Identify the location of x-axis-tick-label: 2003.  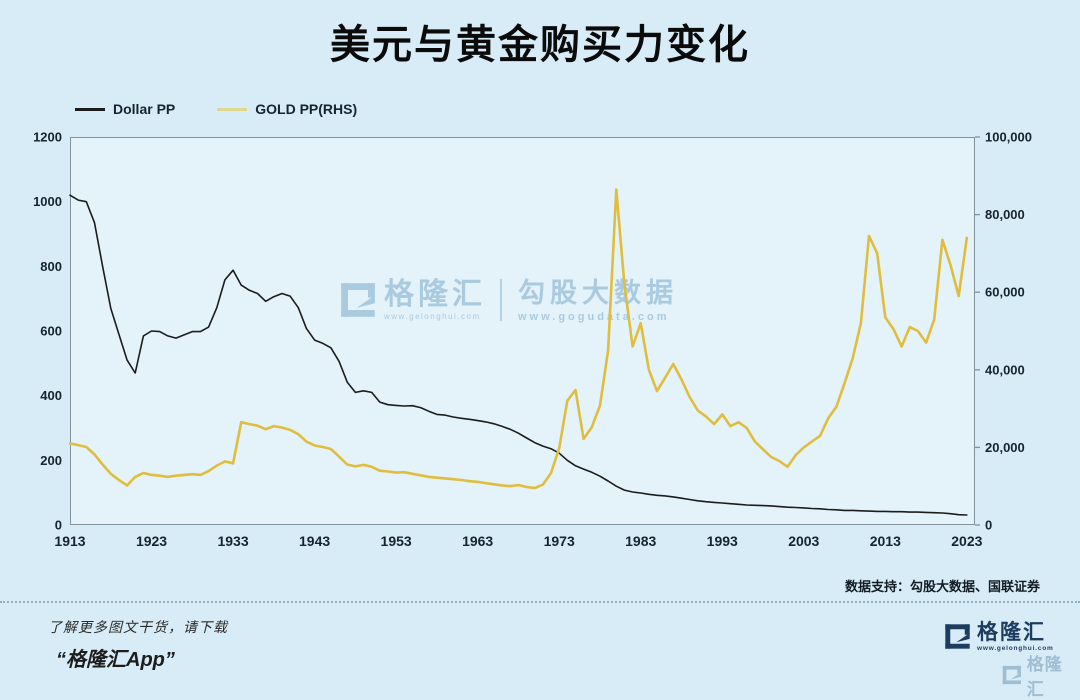
(803, 541).